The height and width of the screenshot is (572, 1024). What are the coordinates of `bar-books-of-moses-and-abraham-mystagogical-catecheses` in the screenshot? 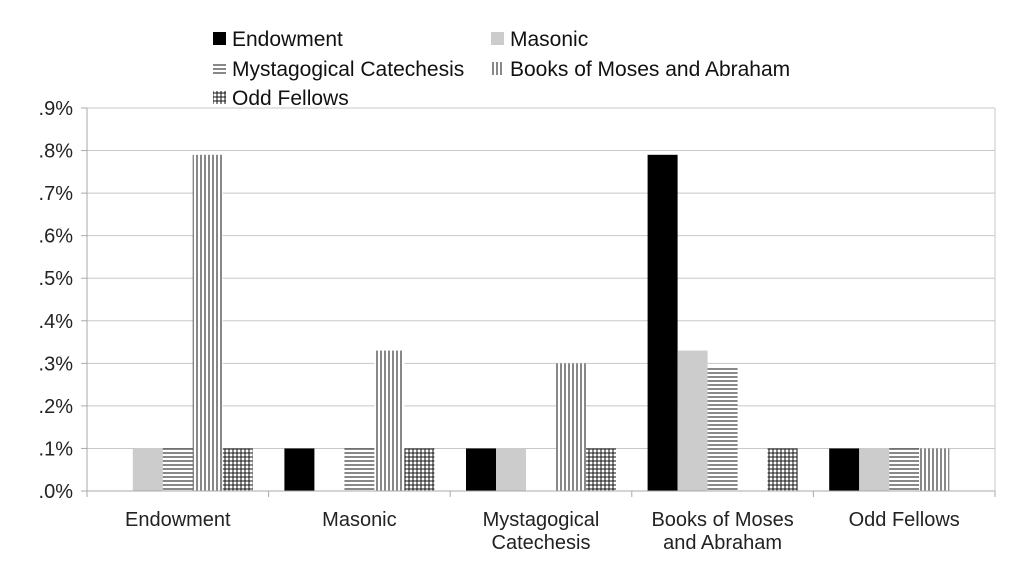 It's located at (571, 427).